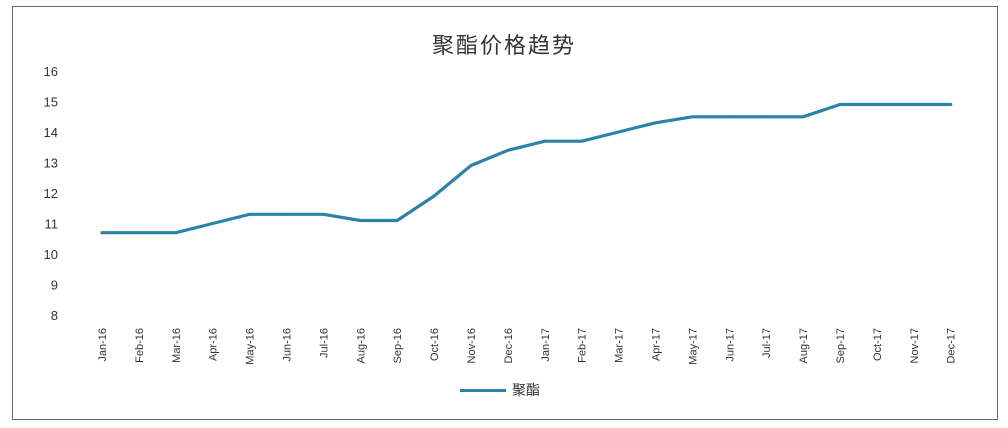  What do you see at coordinates (361, 345) in the screenshot?
I see `x-tick-label: Aug-16` at bounding box center [361, 345].